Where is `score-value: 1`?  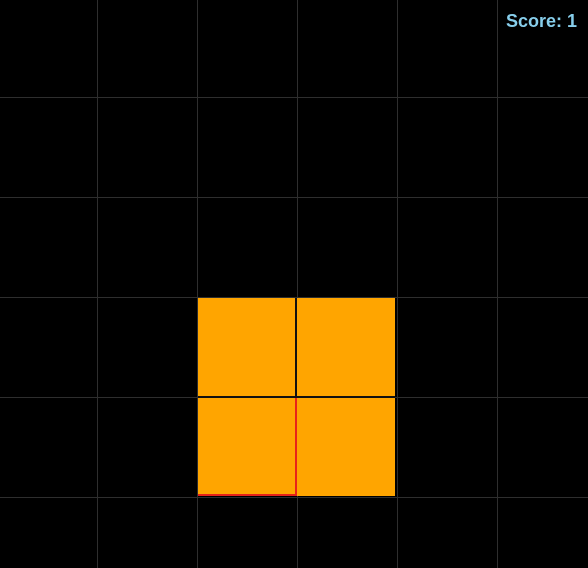 score-value: 1 is located at coordinates (571, 21).